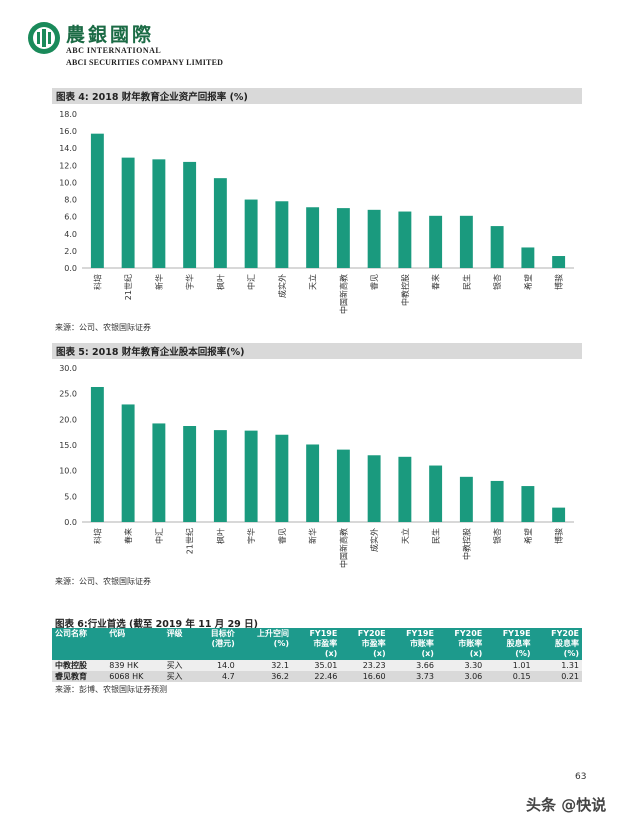 This screenshot has height=828, width=640. I want to click on table-cell: 睿见教育, so click(71, 676).